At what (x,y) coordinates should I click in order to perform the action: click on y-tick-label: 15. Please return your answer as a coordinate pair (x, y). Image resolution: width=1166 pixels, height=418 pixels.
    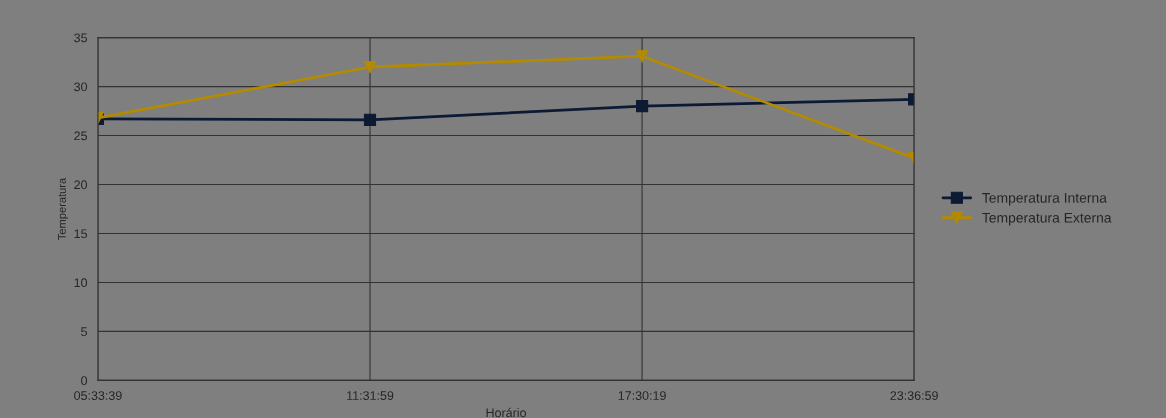
    Looking at the image, I should click on (80, 234).